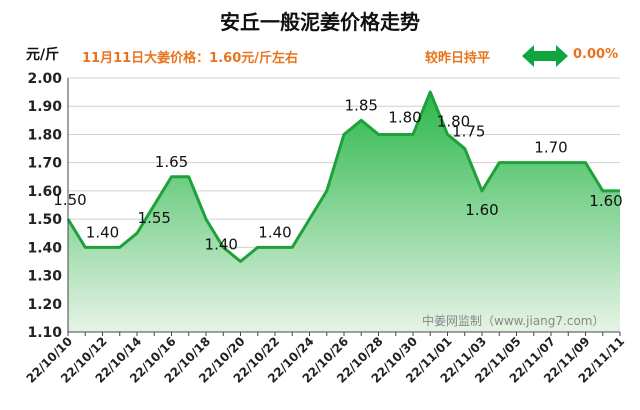  What do you see at coordinates (154, 218) in the screenshot?
I see `data-label: 1.55` at bounding box center [154, 218].